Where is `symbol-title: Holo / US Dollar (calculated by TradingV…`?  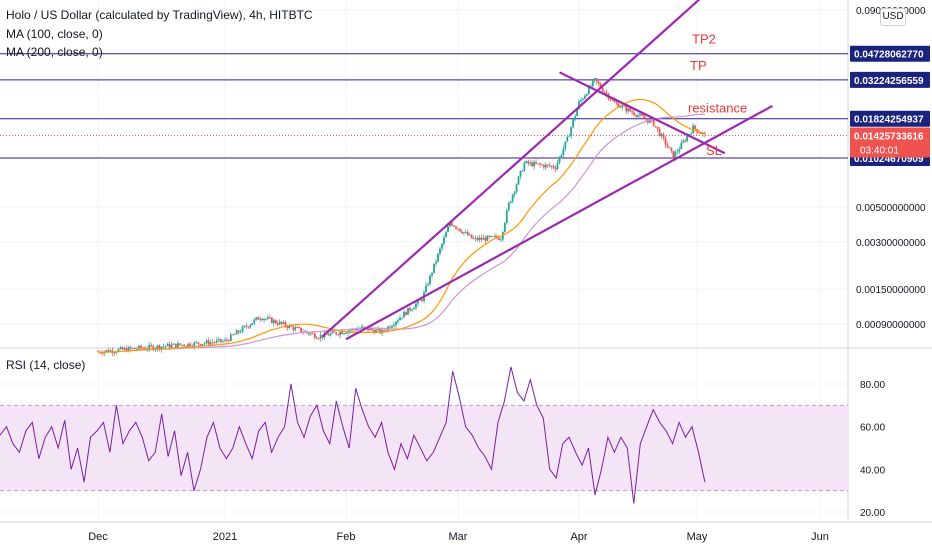 symbol-title: Holo / US Dollar (calculated by TradingV… is located at coordinates (159, 15).